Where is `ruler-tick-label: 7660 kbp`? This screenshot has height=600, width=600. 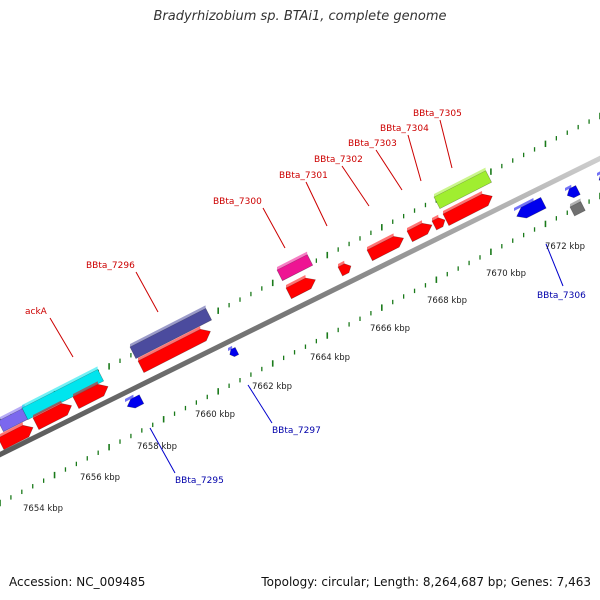 ruler-tick-label: 7660 kbp is located at coordinates (215, 415).